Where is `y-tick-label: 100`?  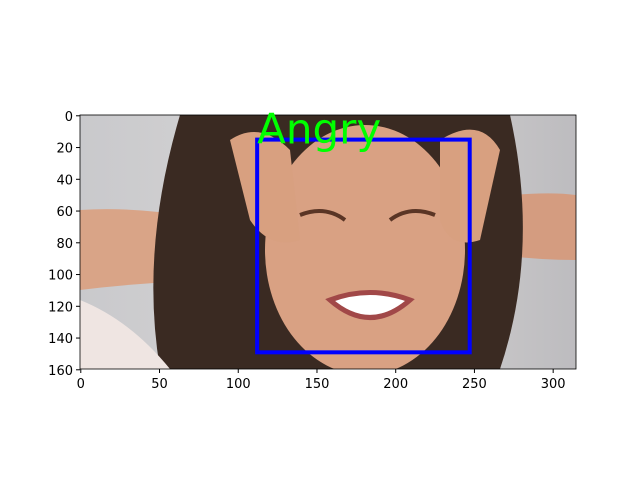
y-tick-label: 100 is located at coordinates (60, 276).